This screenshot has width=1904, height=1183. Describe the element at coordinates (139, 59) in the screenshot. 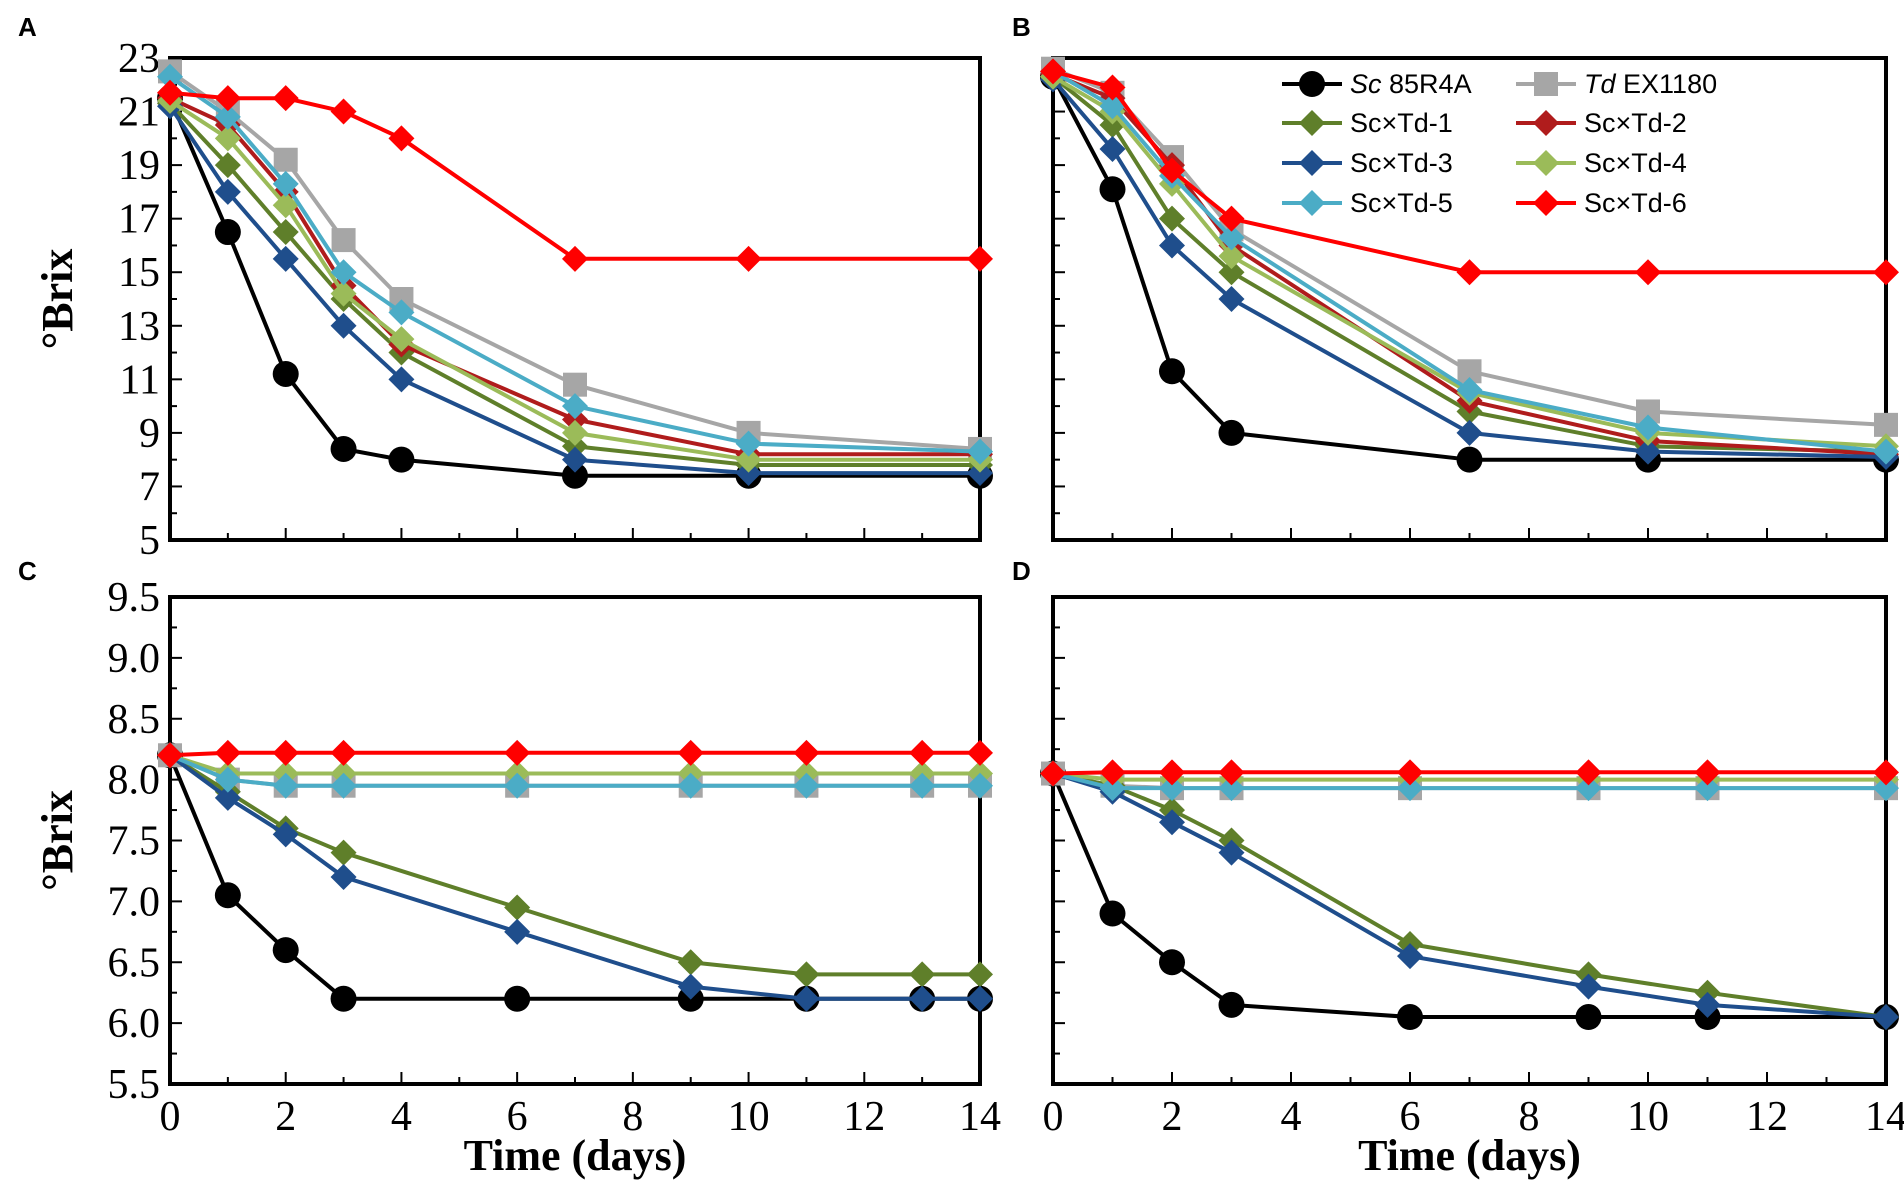

I see `panel-a-y-tick-label: 23` at that location.